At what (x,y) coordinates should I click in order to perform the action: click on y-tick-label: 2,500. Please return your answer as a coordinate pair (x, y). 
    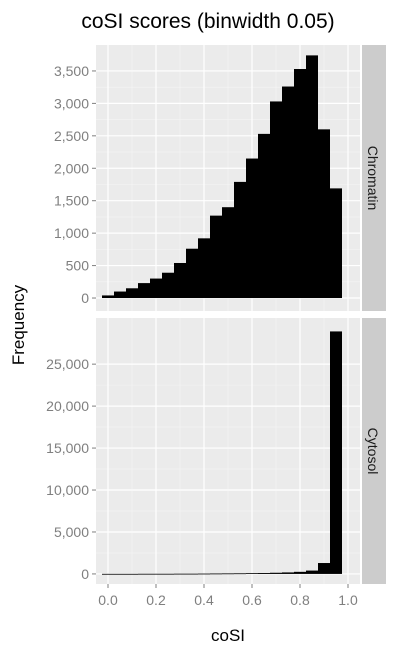
    Looking at the image, I should click on (71, 136).